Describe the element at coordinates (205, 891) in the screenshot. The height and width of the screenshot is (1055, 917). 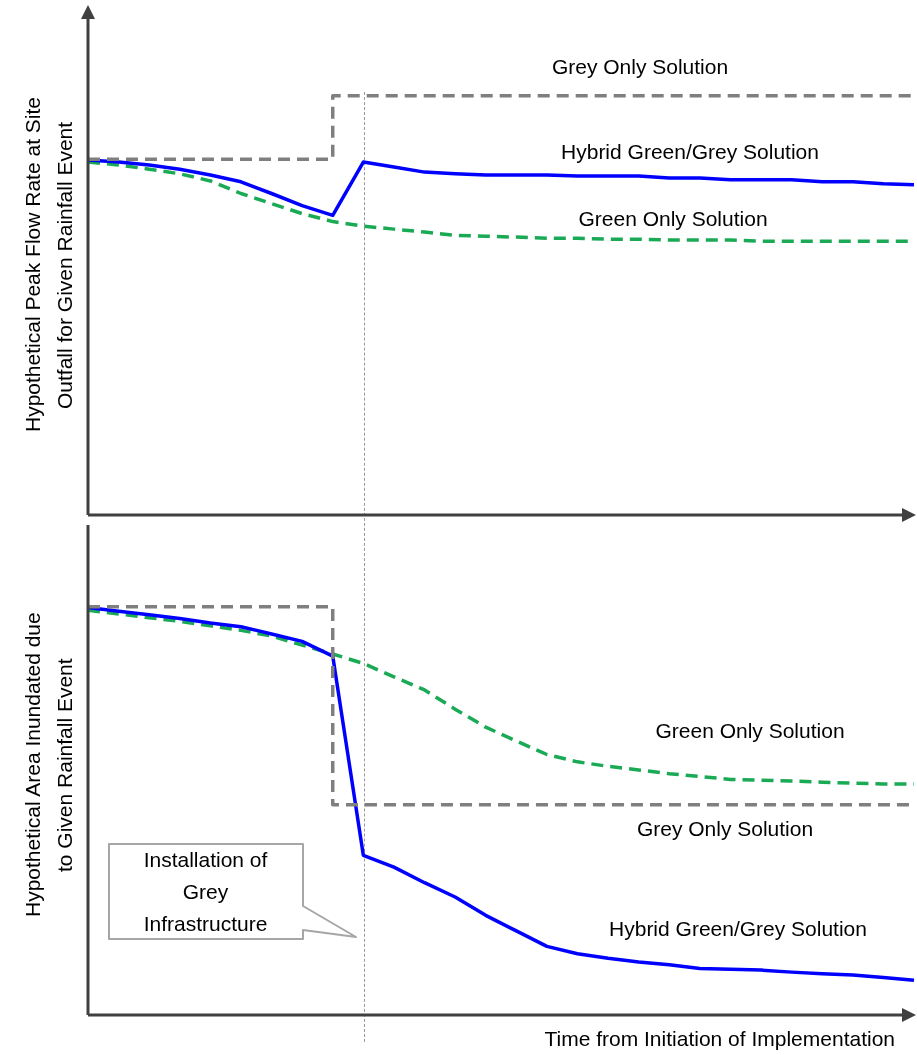
I see `annotation: Installation of Grey Infrastructure` at that location.